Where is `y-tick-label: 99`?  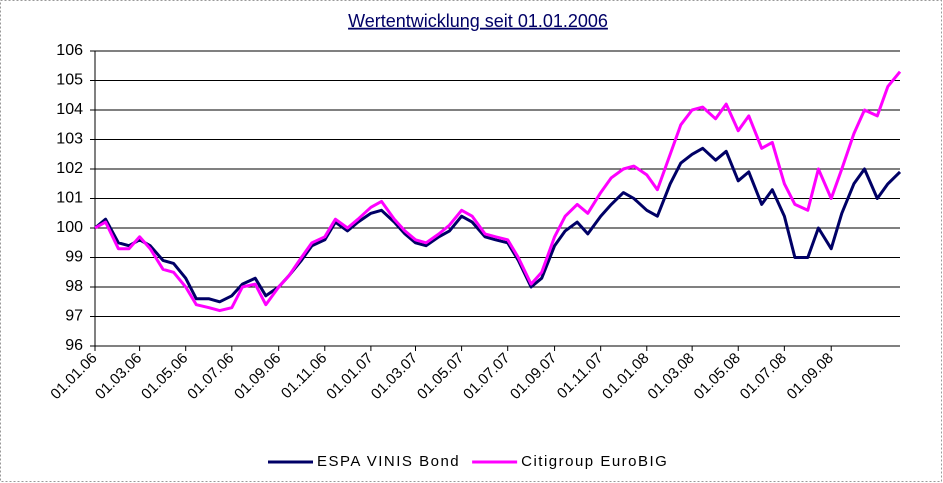 y-tick-label: 99 is located at coordinates (74, 257).